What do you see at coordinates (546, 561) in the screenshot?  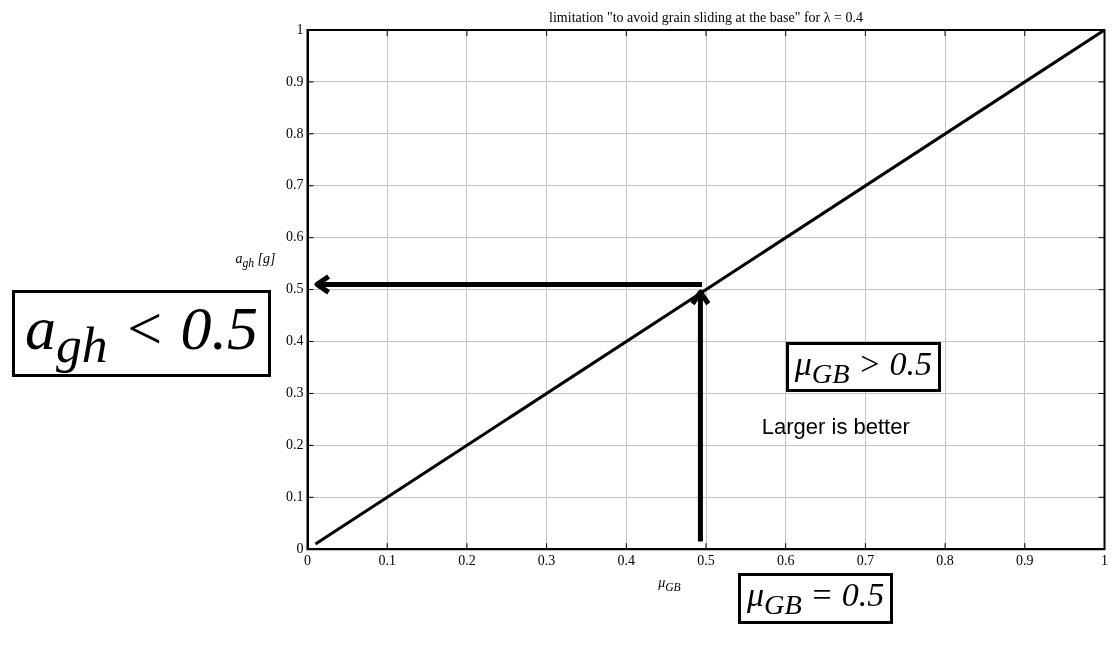 I see `x-tick-label: 0.3` at bounding box center [546, 561].